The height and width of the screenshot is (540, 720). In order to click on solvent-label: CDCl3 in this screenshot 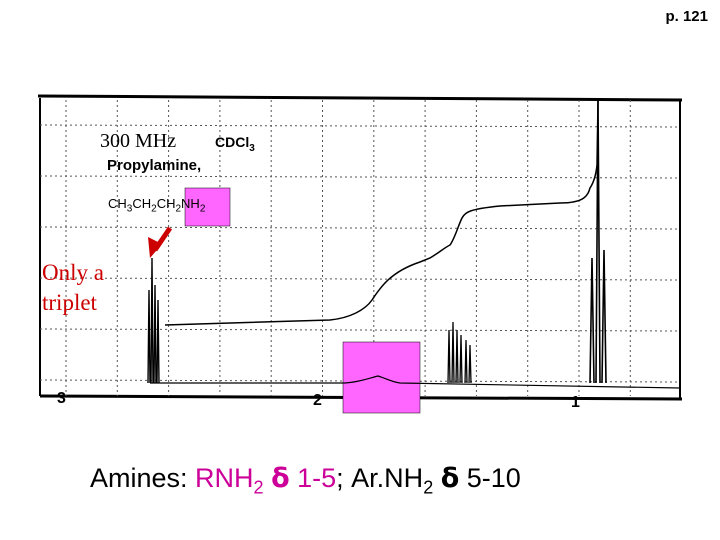, I will do `click(235, 144)`.